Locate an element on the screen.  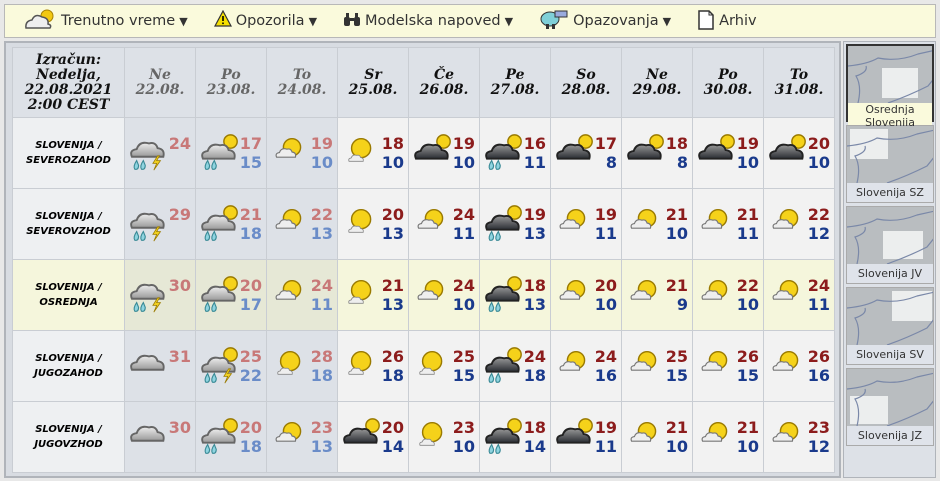
day-date: 30.08. is located at coordinates (728, 89).